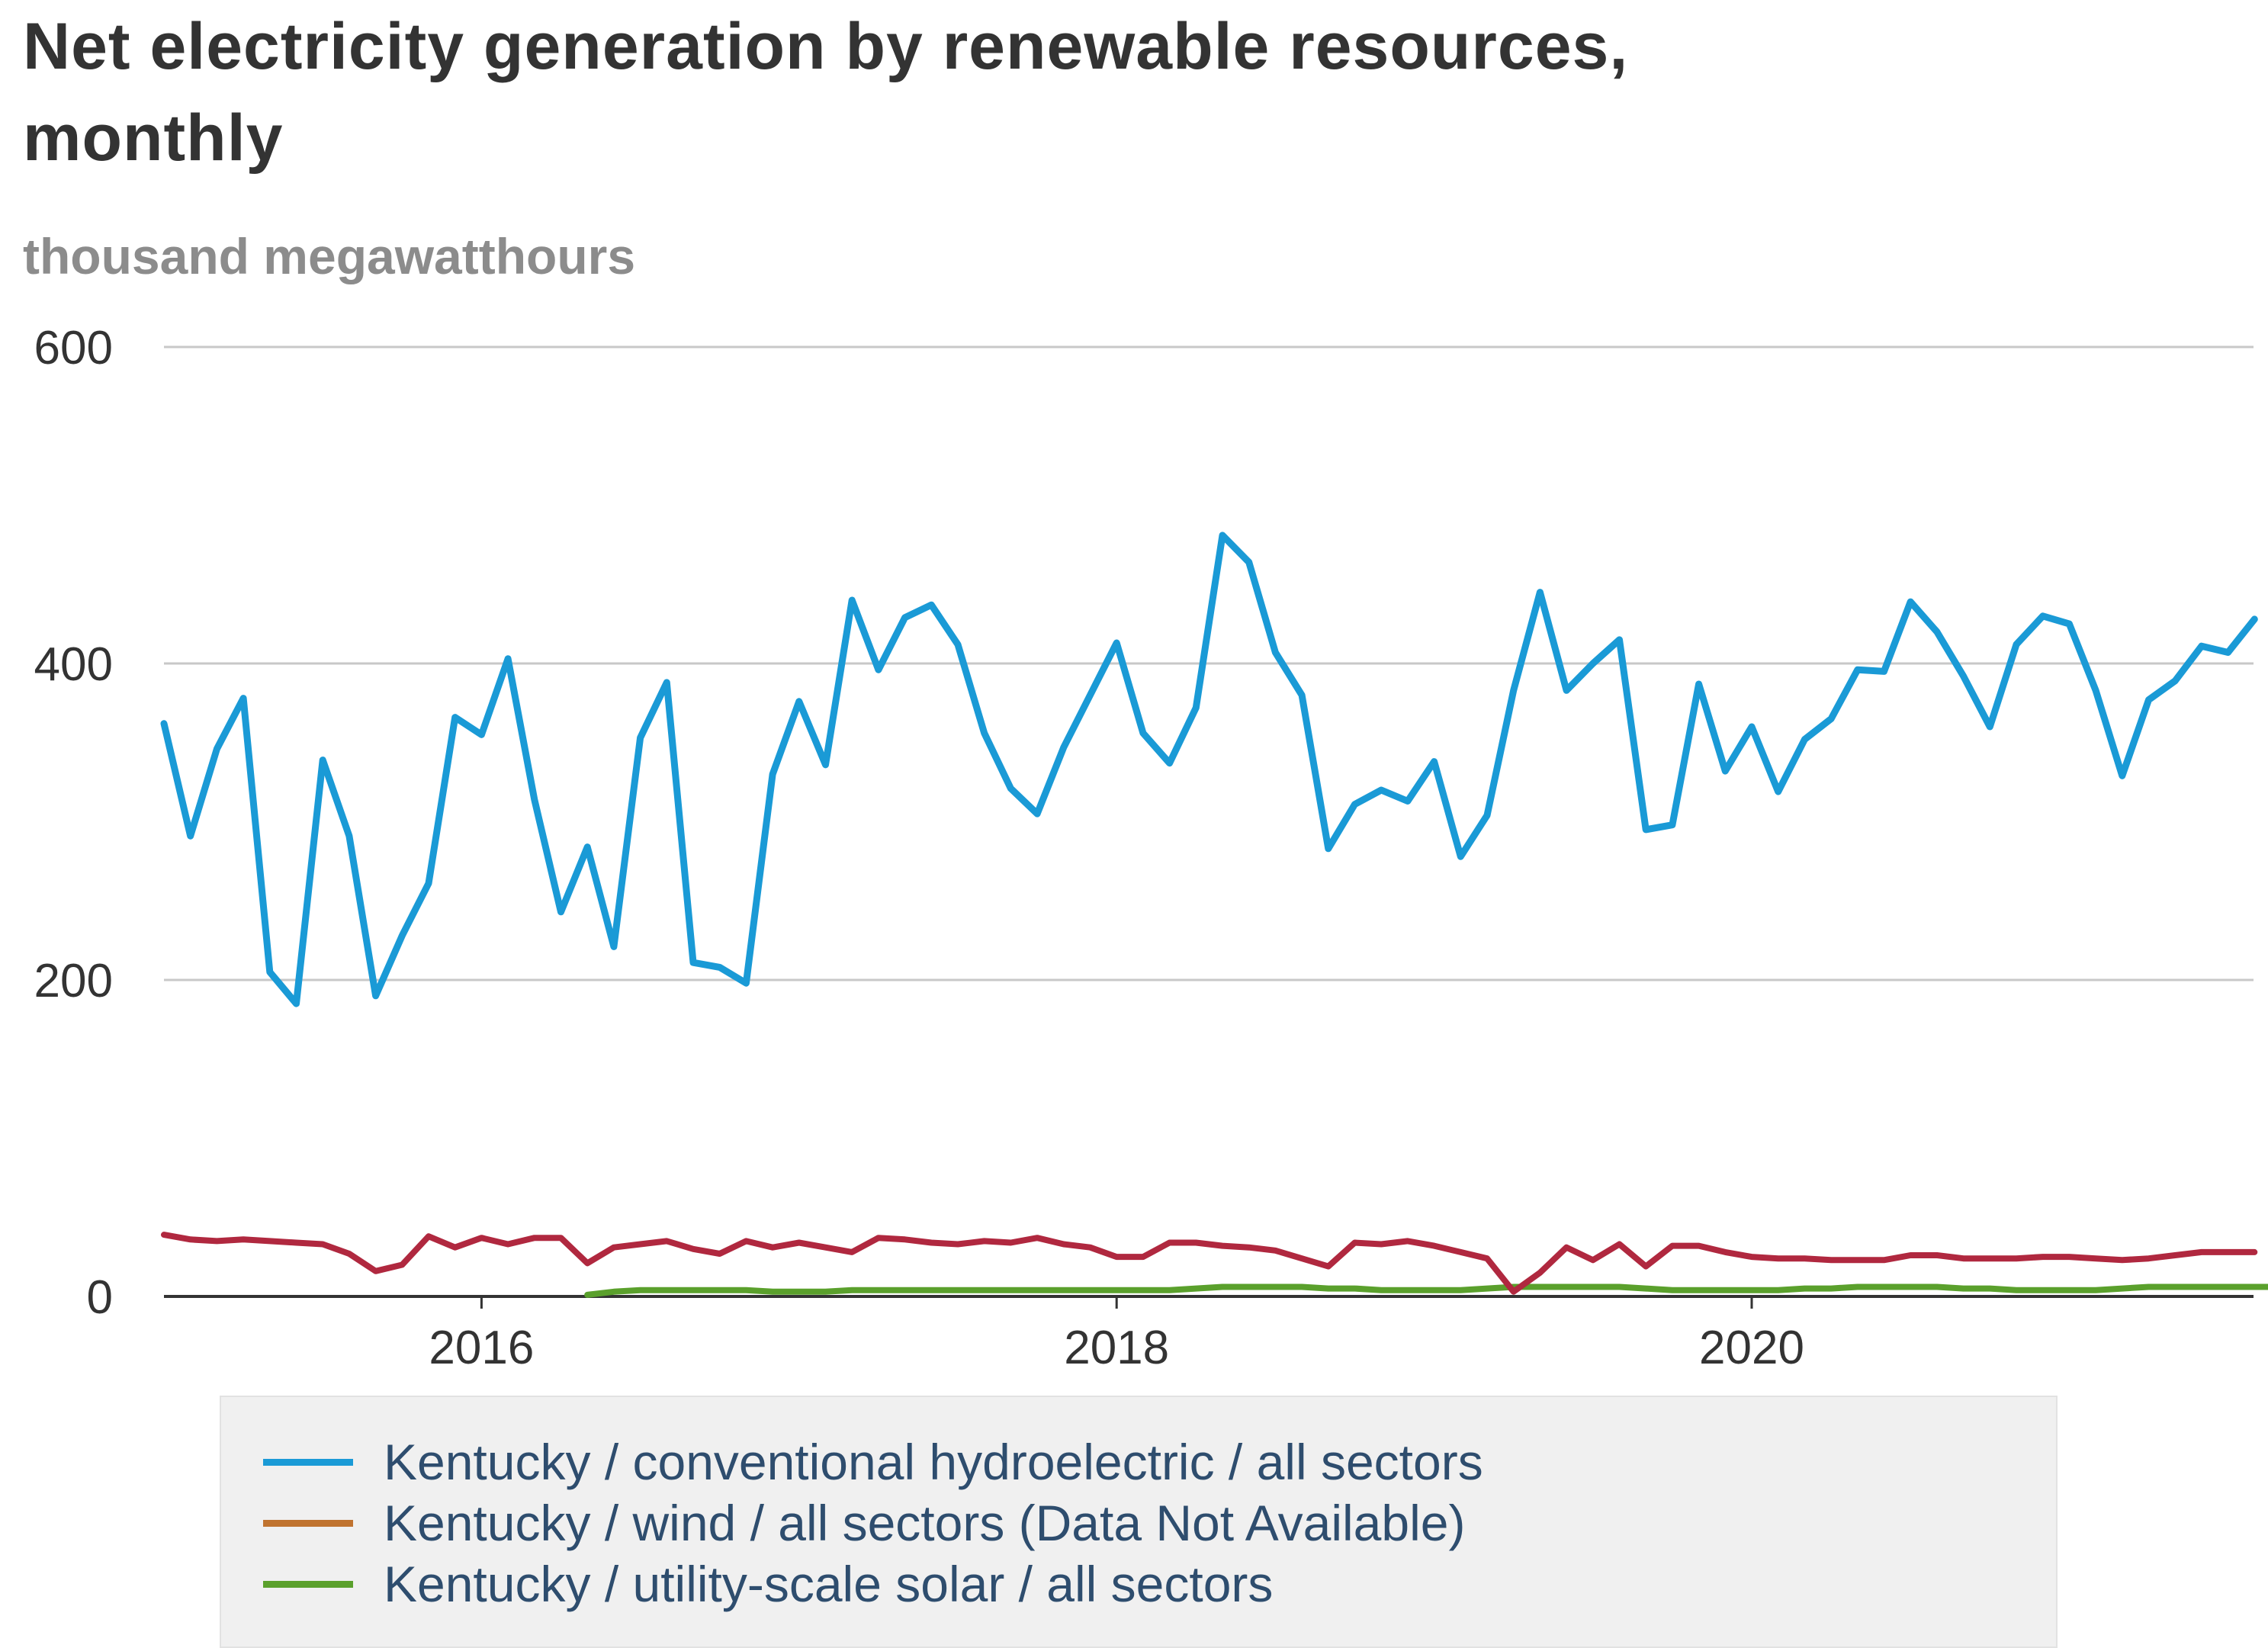 The width and height of the screenshot is (2268, 1648). I want to click on series-line-red, so click(1209, 1263).